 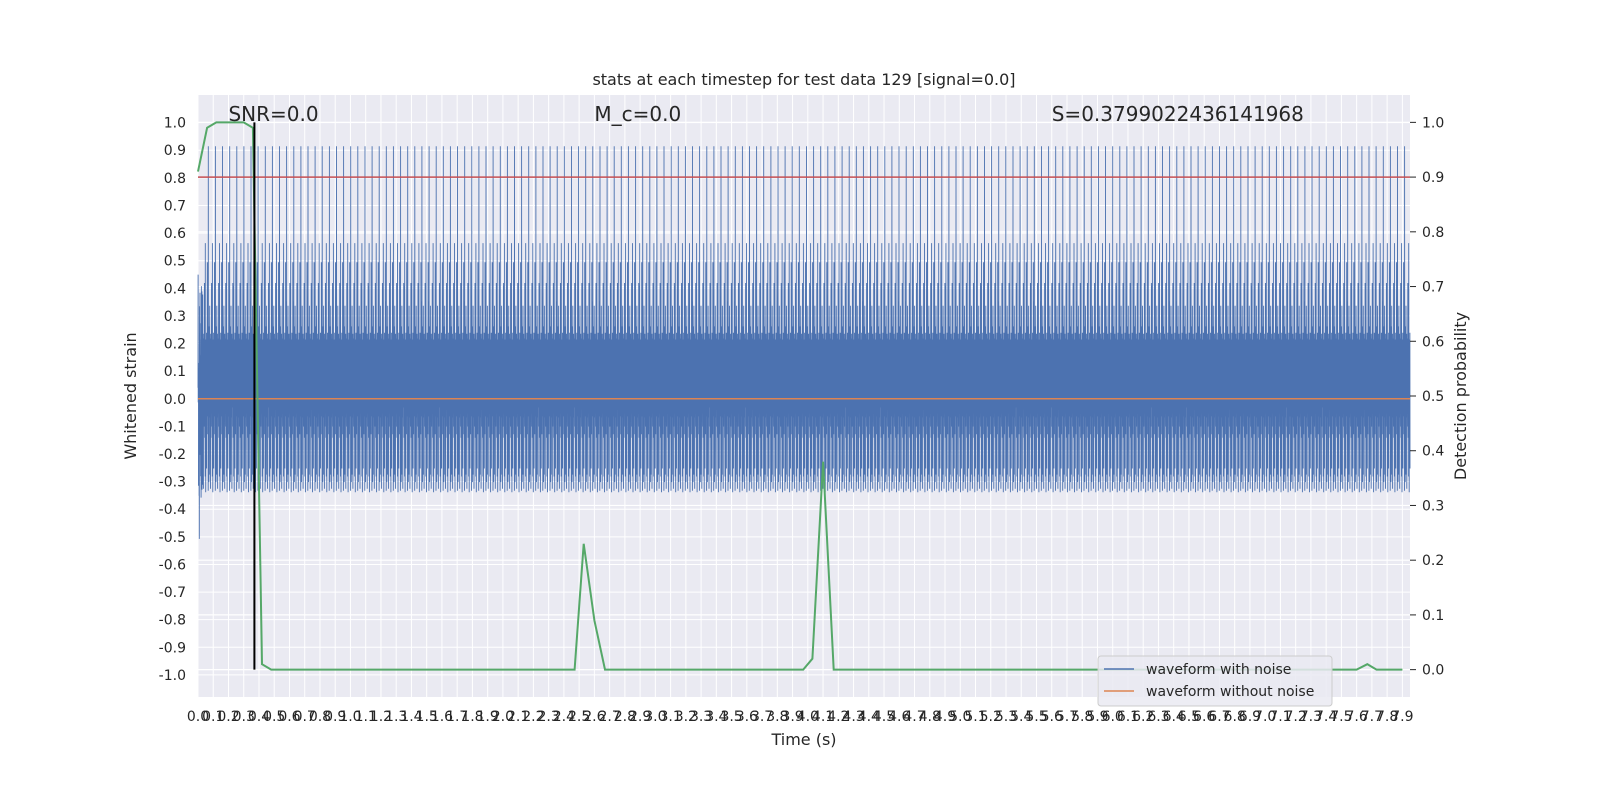 I want to click on x-tick-label: 1.3, so click(x=396, y=717).